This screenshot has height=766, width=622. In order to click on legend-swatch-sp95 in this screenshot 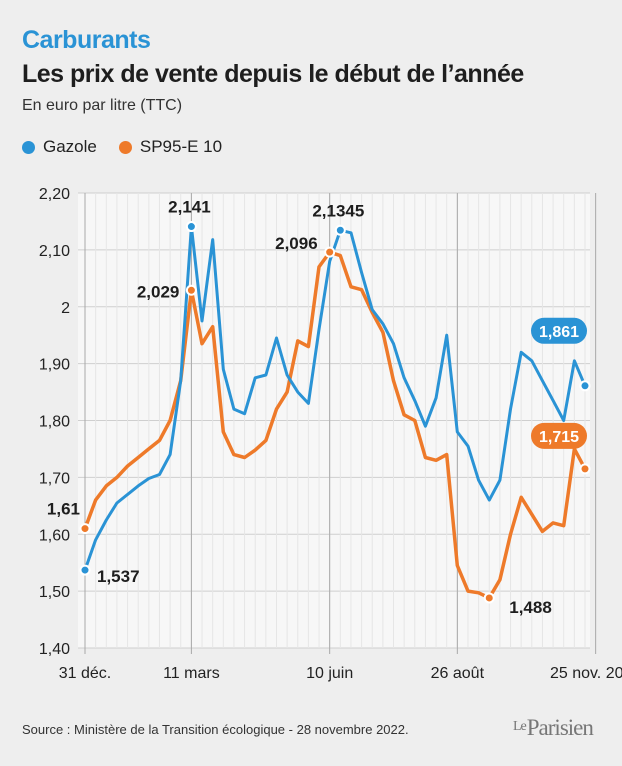, I will do `click(125, 147)`.